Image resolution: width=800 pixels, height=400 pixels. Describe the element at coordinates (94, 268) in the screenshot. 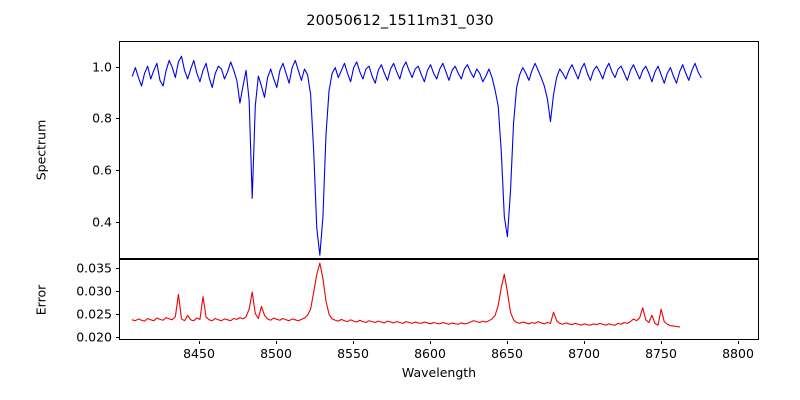

I see `error-ytick-0.035: 0.035` at that location.